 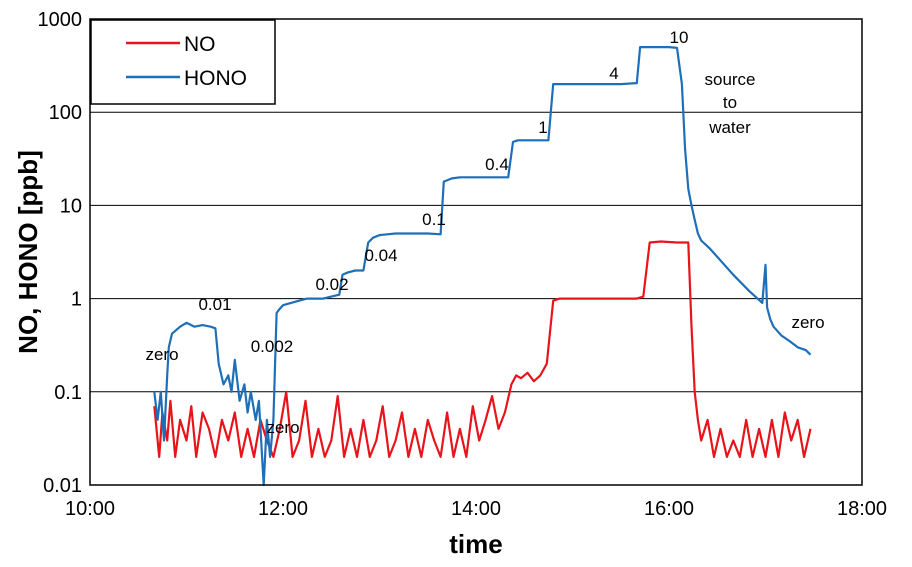 What do you see at coordinates (497, 164) in the screenshot?
I see `annotation-0-4: 0.4` at bounding box center [497, 164].